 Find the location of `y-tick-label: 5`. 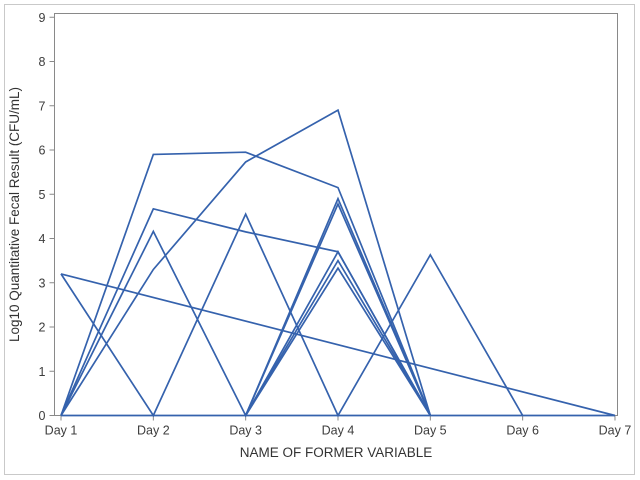

y-tick-label: 5 is located at coordinates (42, 195).